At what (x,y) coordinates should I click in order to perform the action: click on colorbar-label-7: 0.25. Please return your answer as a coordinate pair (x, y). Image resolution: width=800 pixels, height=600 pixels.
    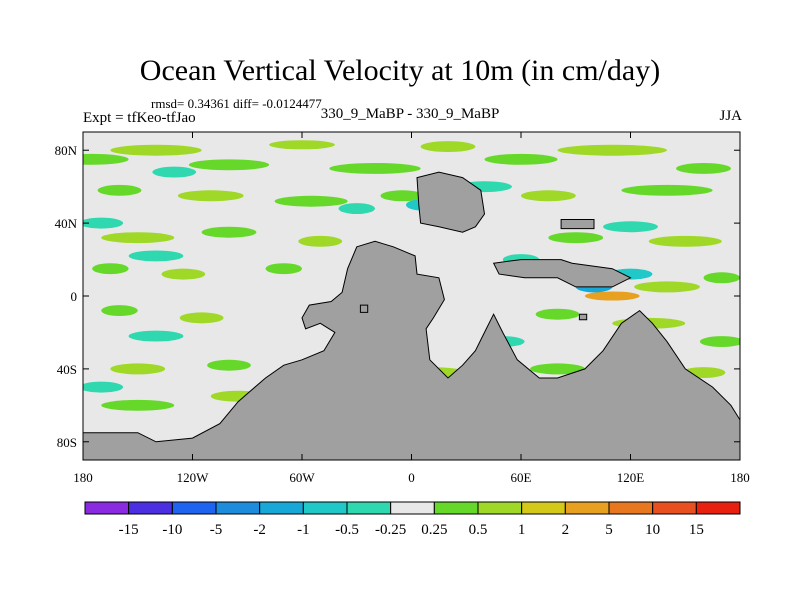
    Looking at the image, I should click on (434, 530).